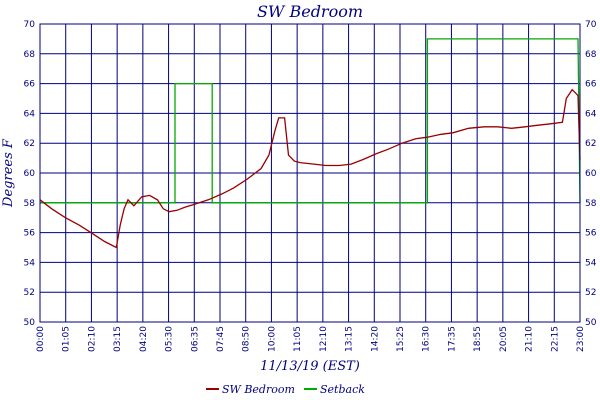 Image resolution: width=600 pixels, height=400 pixels. Describe the element at coordinates (195, 339) in the screenshot. I see `x-tick-label: 06:35` at that location.